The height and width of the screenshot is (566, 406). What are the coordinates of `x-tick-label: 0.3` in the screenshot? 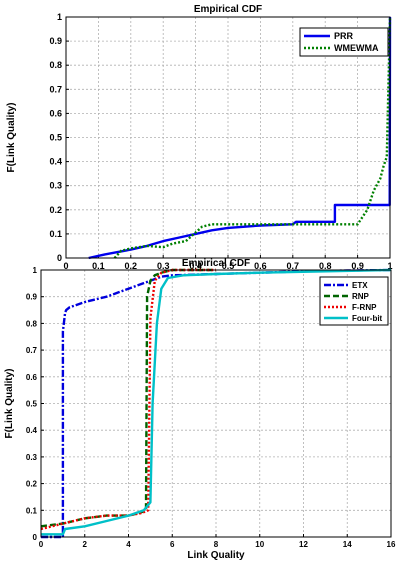 It's located at (163, 266).